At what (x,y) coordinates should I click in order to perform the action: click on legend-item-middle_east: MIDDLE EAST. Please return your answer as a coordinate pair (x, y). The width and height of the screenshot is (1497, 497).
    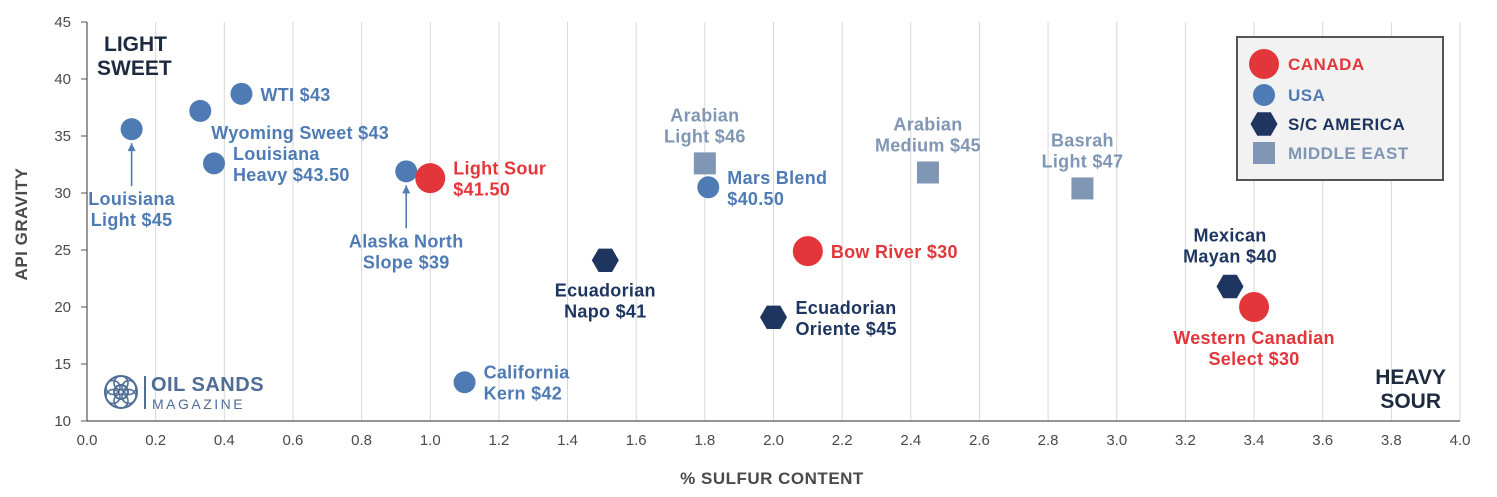
    Looking at the image, I should click on (1331, 153).